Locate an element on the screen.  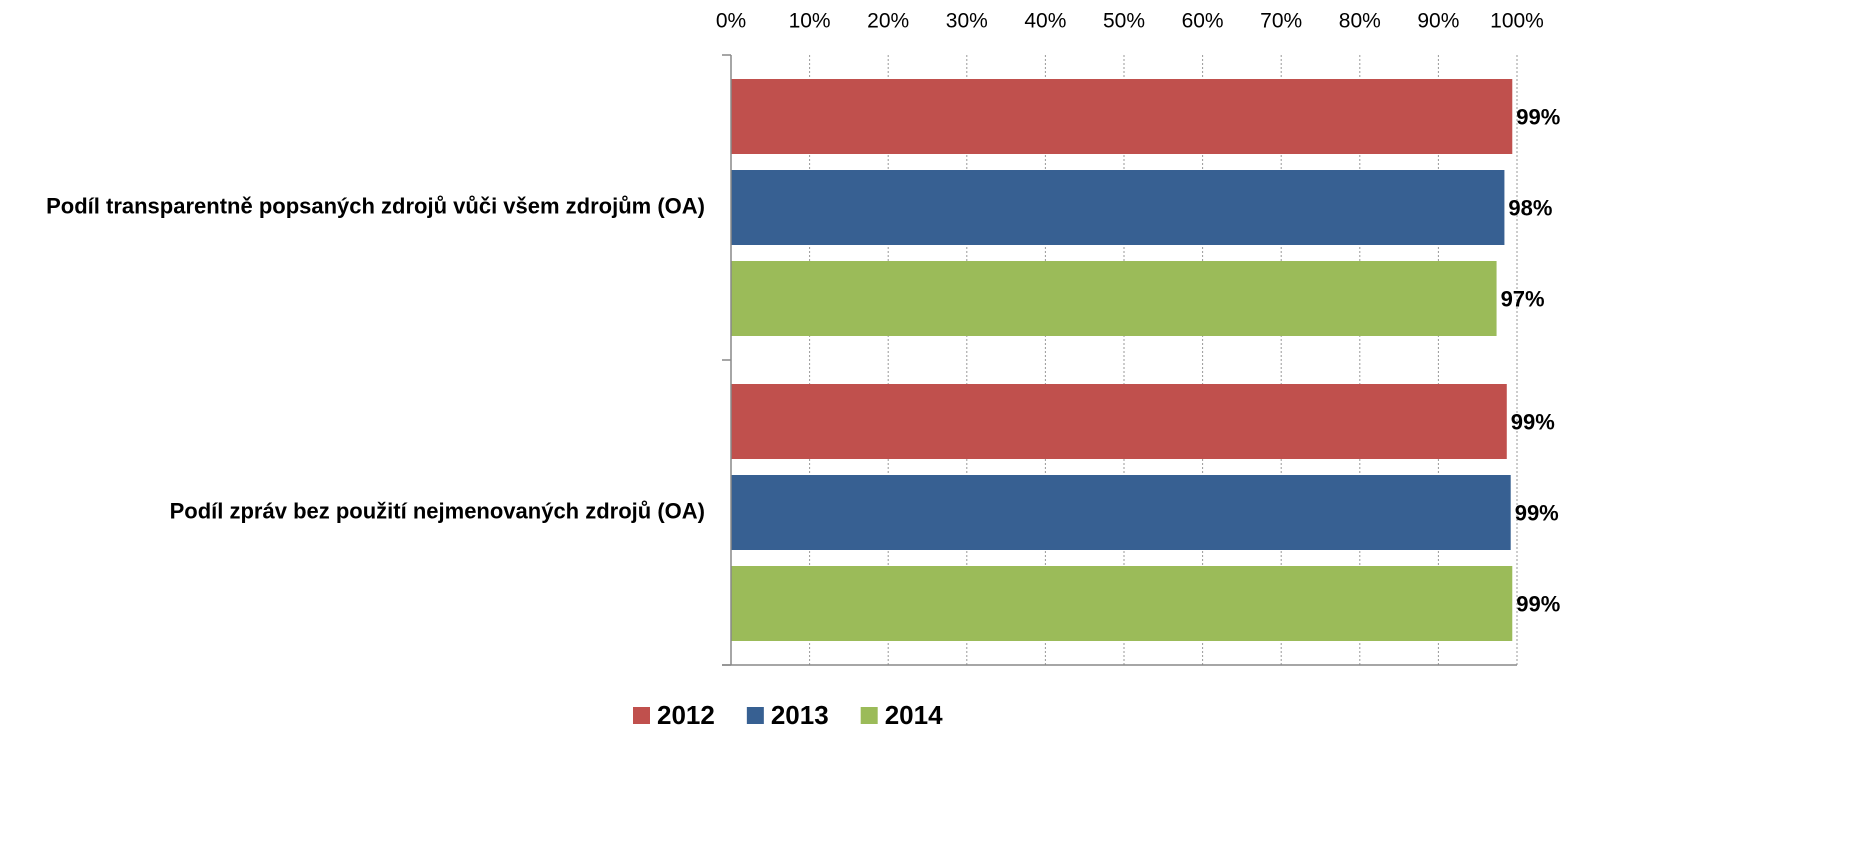
x-tick-label: 10% is located at coordinates (810, 21).